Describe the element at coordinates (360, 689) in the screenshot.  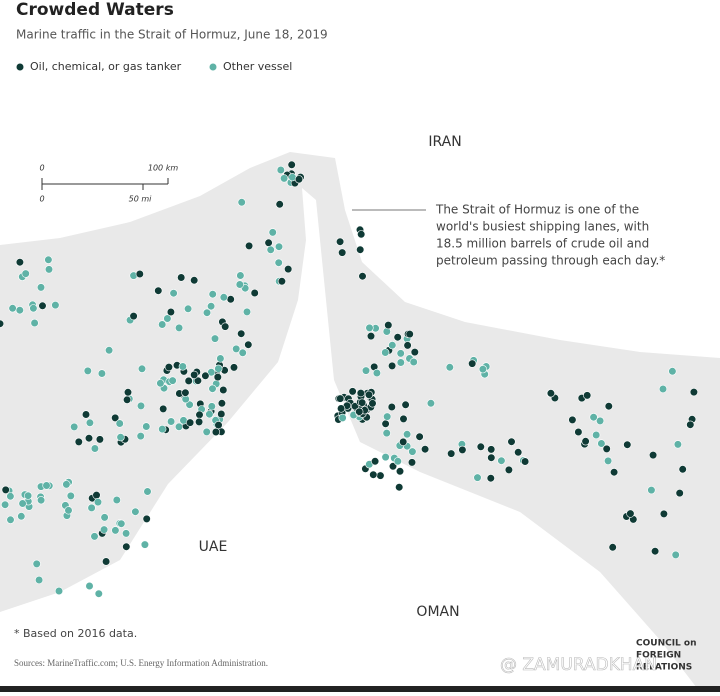
I see `bottom-bar` at that location.